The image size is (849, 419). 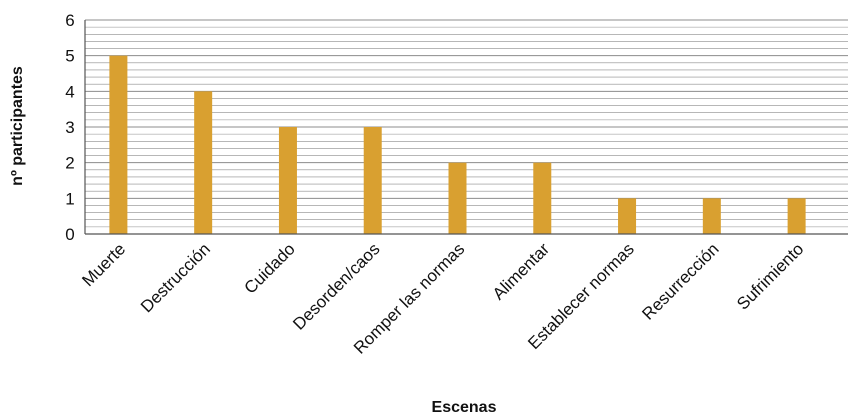 What do you see at coordinates (69, 91) in the screenshot?
I see `y-tick-label: 4` at bounding box center [69, 91].